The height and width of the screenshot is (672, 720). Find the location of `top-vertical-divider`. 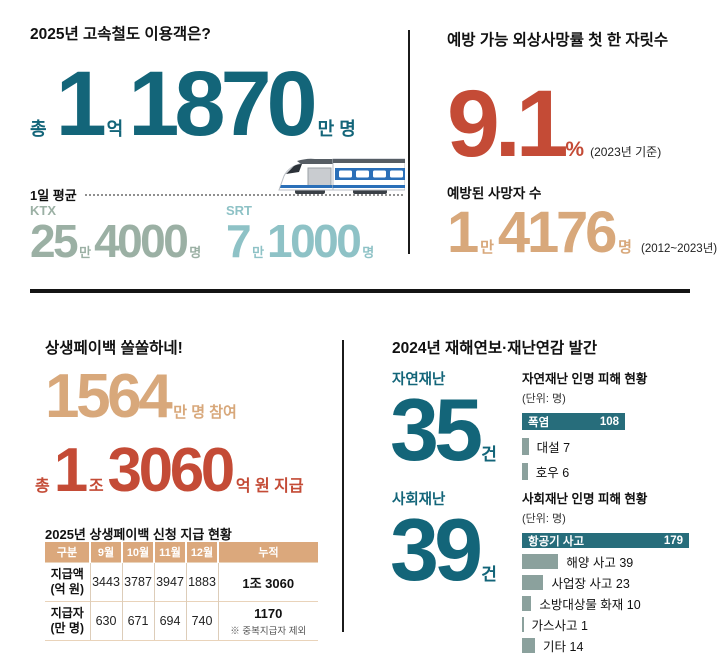

top-vertical-divider is located at coordinates (409, 142).